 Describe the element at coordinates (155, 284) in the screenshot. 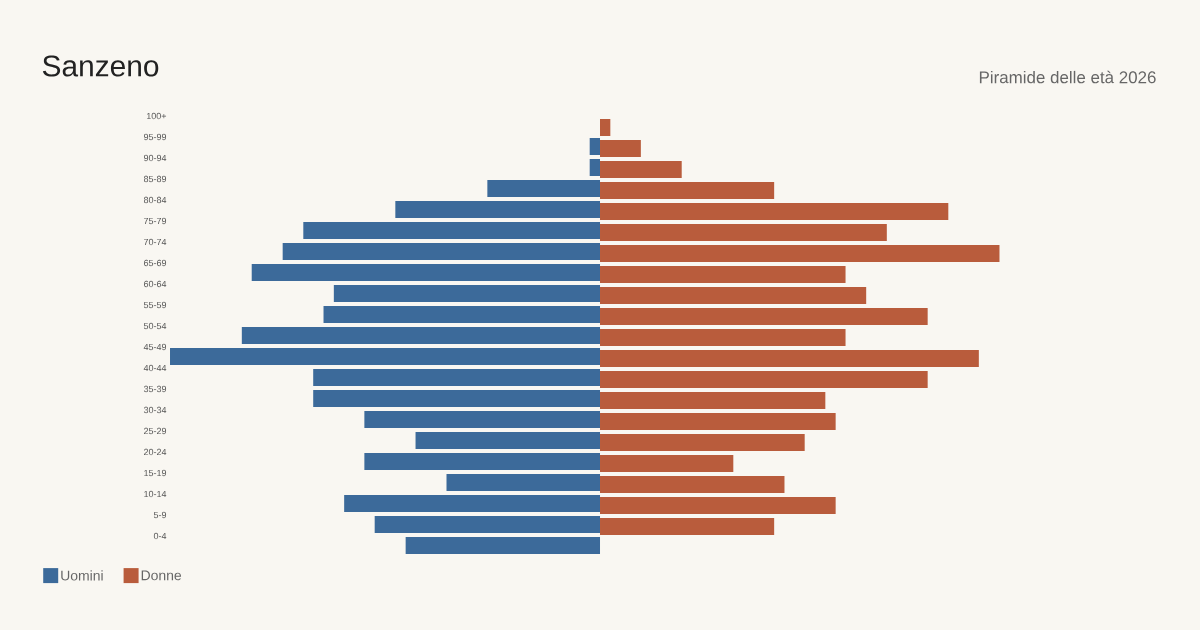

I see `y-tick-label: 60-64` at that location.